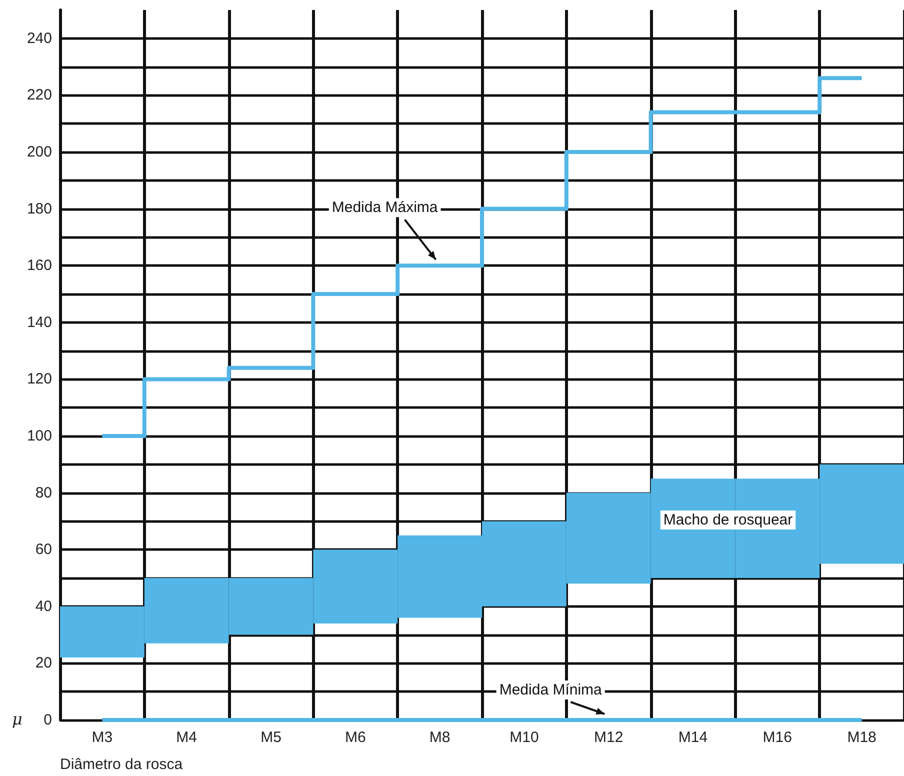 The height and width of the screenshot is (776, 904). Describe the element at coordinates (39, 152) in the screenshot. I see `y-tick-label: 200` at that location.